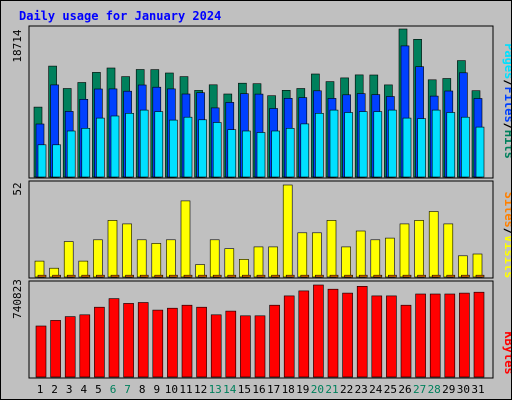 The height and width of the screenshot is (404, 512). Describe the element at coordinates (404, 389) in the screenshot. I see `x-tick-label: 26` at that location.